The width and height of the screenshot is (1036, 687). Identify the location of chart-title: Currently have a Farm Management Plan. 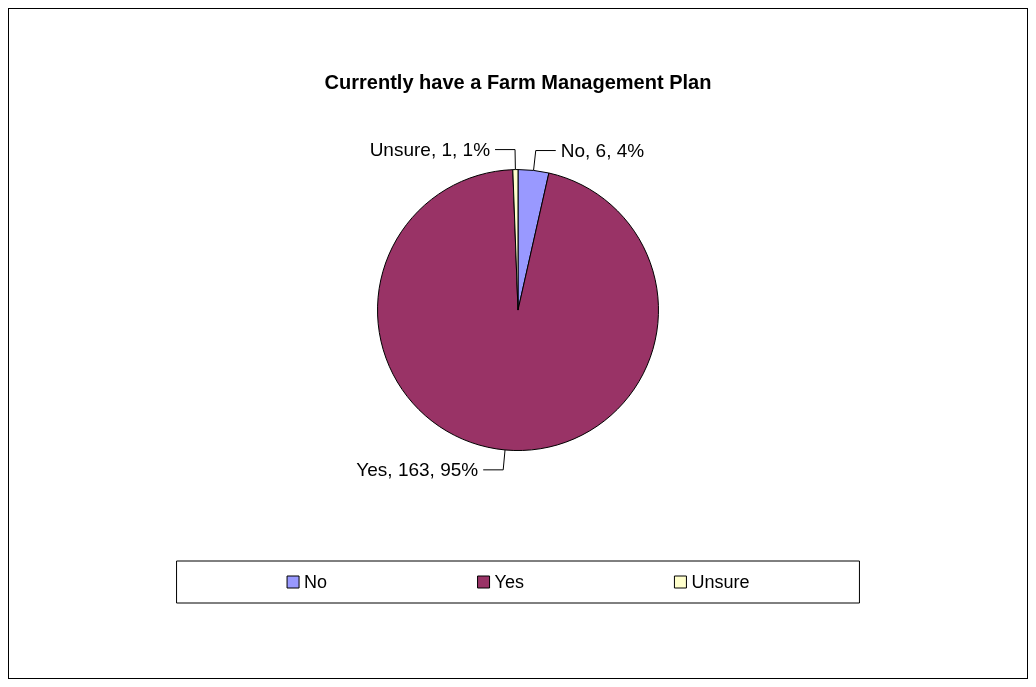
(518, 82).